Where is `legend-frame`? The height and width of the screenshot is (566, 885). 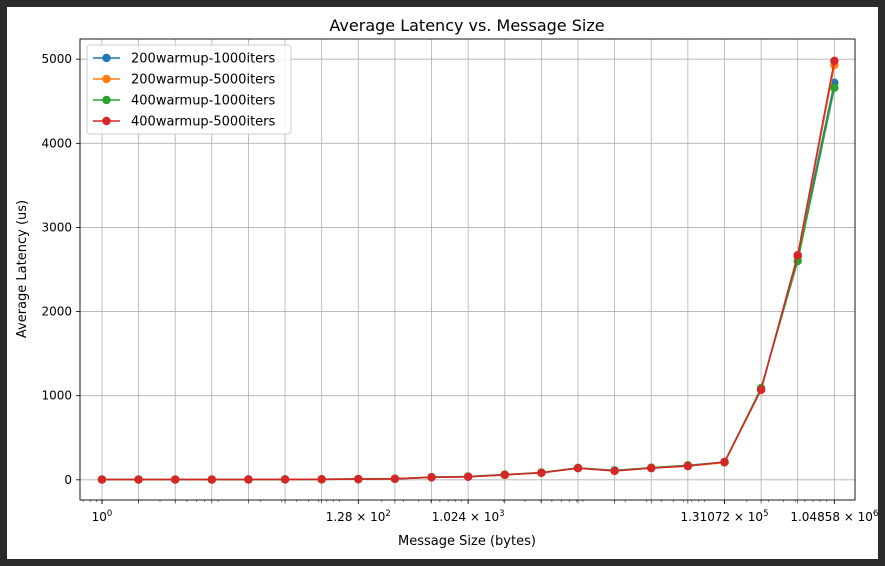
legend-frame is located at coordinates (189, 89).